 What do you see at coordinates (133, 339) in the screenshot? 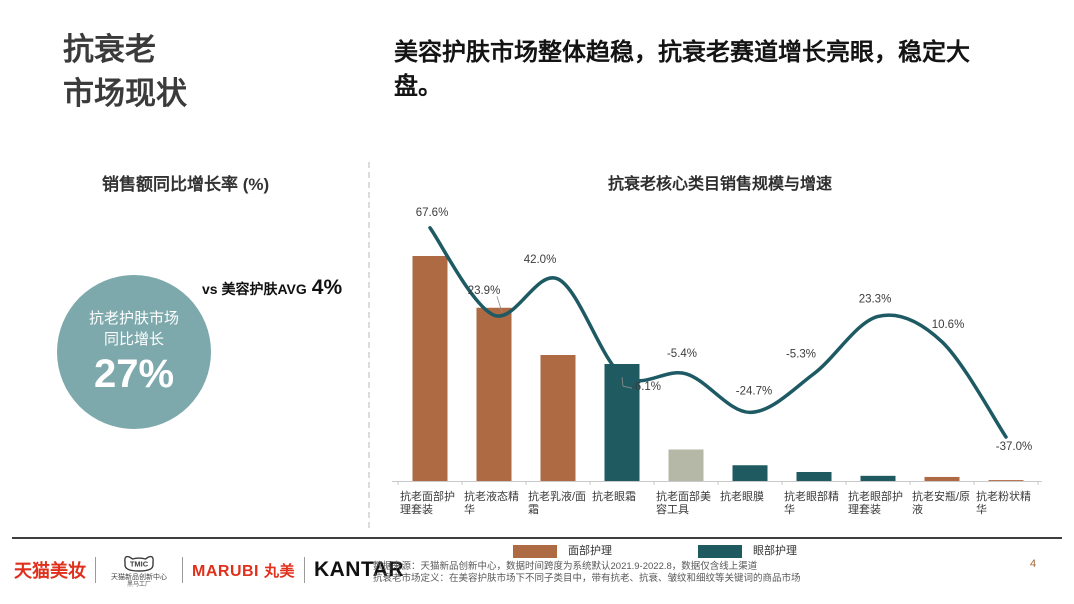
I see `kpi-circle-line2: 同比增长` at bounding box center [133, 339].